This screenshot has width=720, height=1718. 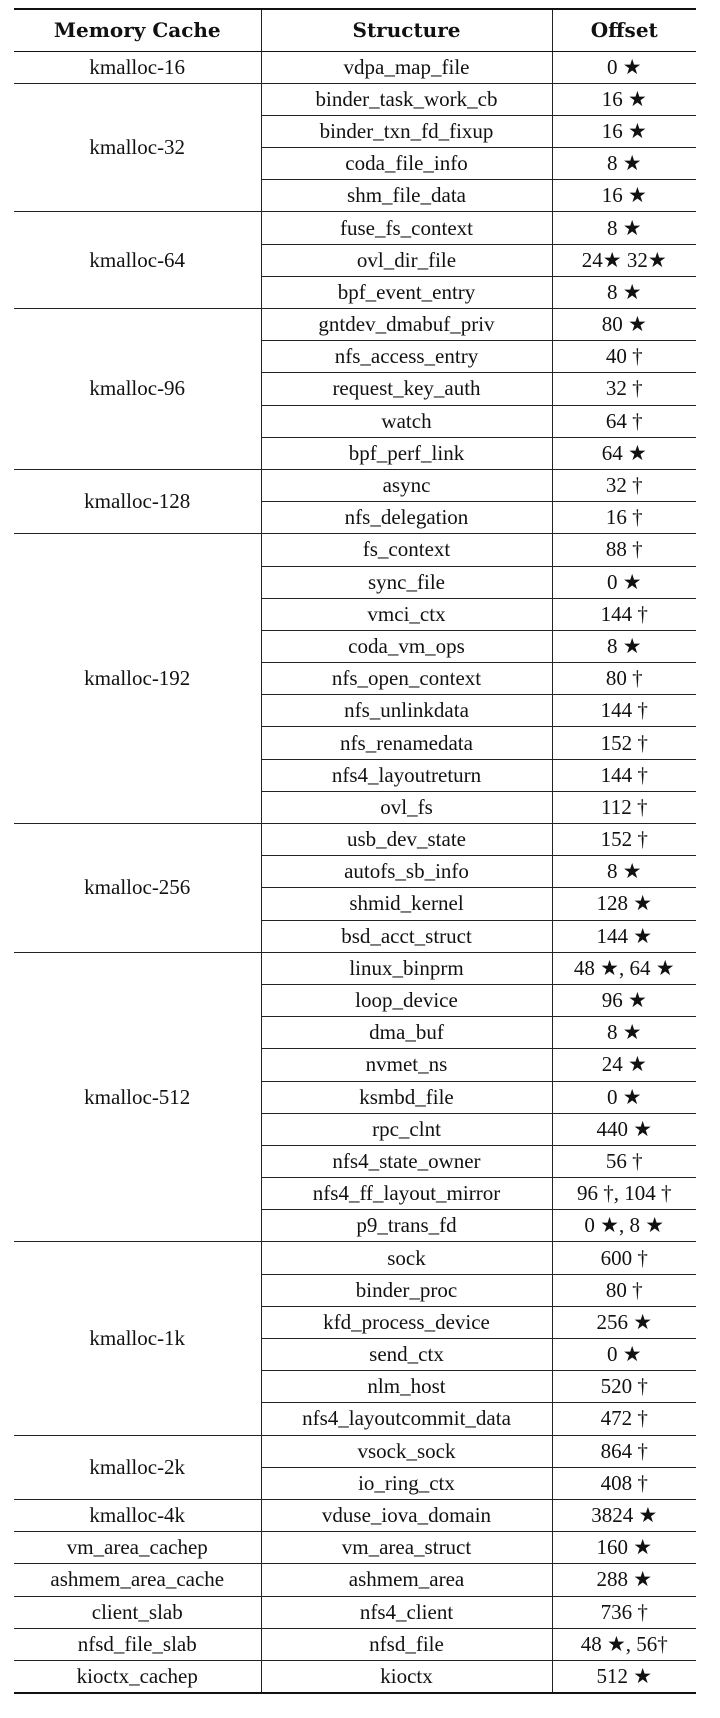 I want to click on structure-cell: vmci_ctx, so click(x=406, y=614).